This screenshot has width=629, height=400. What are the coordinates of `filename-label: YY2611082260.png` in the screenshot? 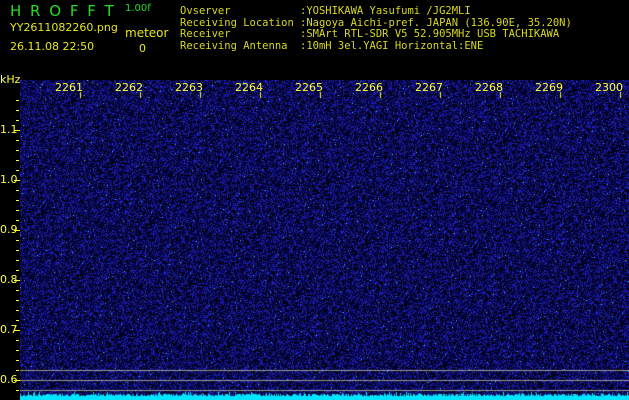 It's located at (64, 27).